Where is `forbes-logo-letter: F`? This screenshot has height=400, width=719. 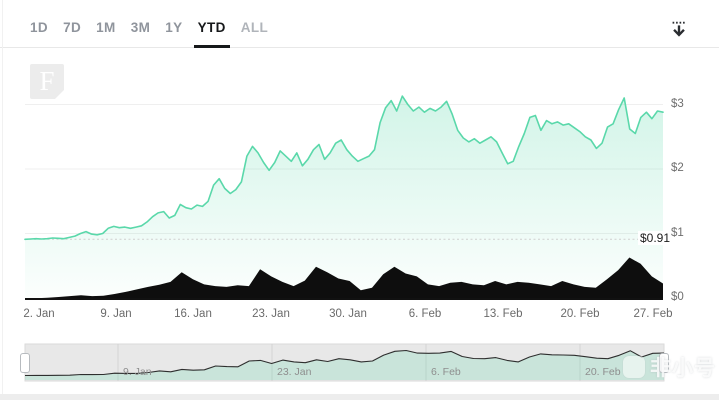
forbes-logo-letter: F is located at coordinates (47, 81).